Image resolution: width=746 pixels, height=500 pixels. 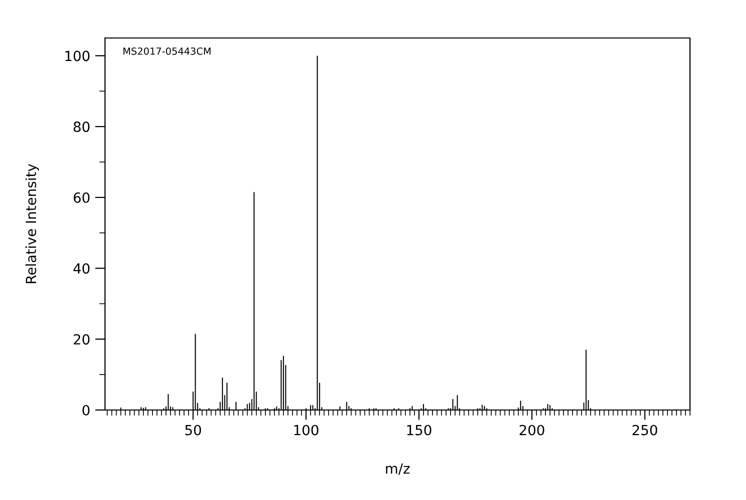 What do you see at coordinates (32, 224) in the screenshot?
I see `y-axis-title: Relative Intensity` at bounding box center [32, 224].